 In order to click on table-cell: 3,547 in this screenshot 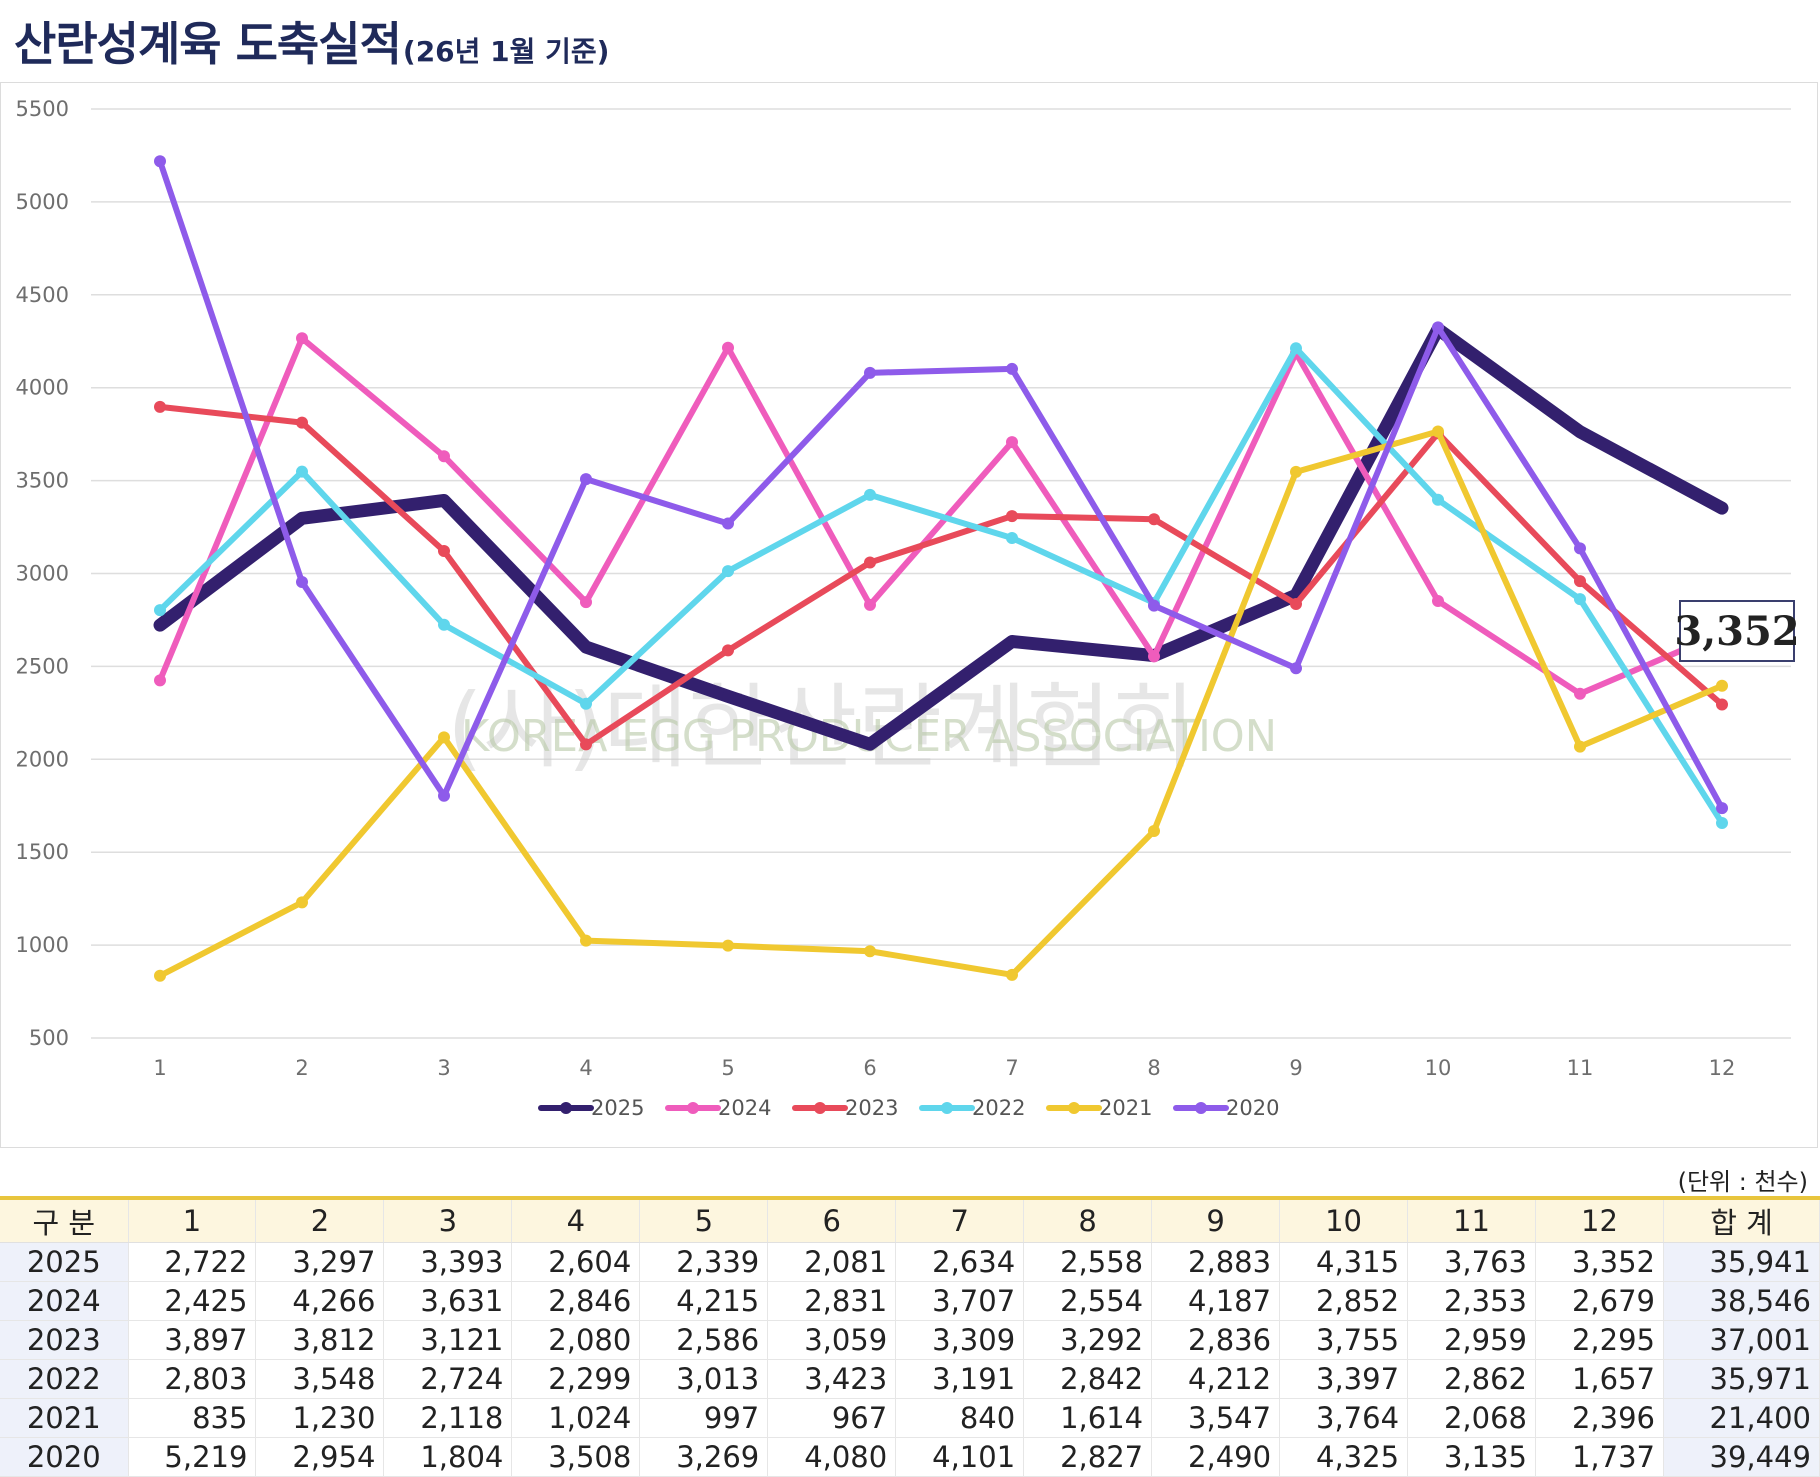, I will do `click(1216, 1418)`.